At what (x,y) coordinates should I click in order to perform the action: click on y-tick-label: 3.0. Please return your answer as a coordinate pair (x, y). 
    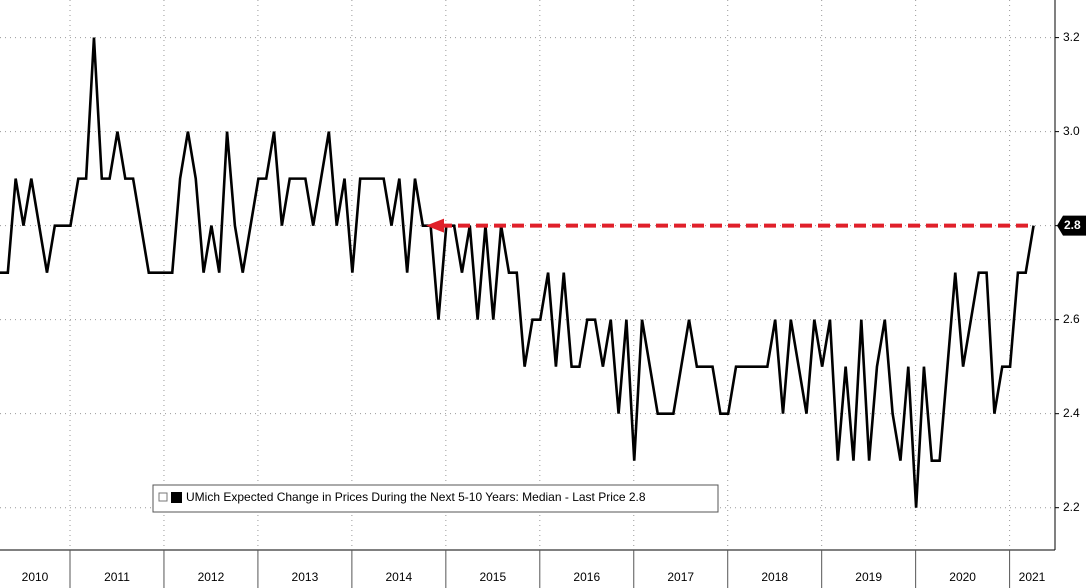
    Looking at the image, I should click on (1071, 131).